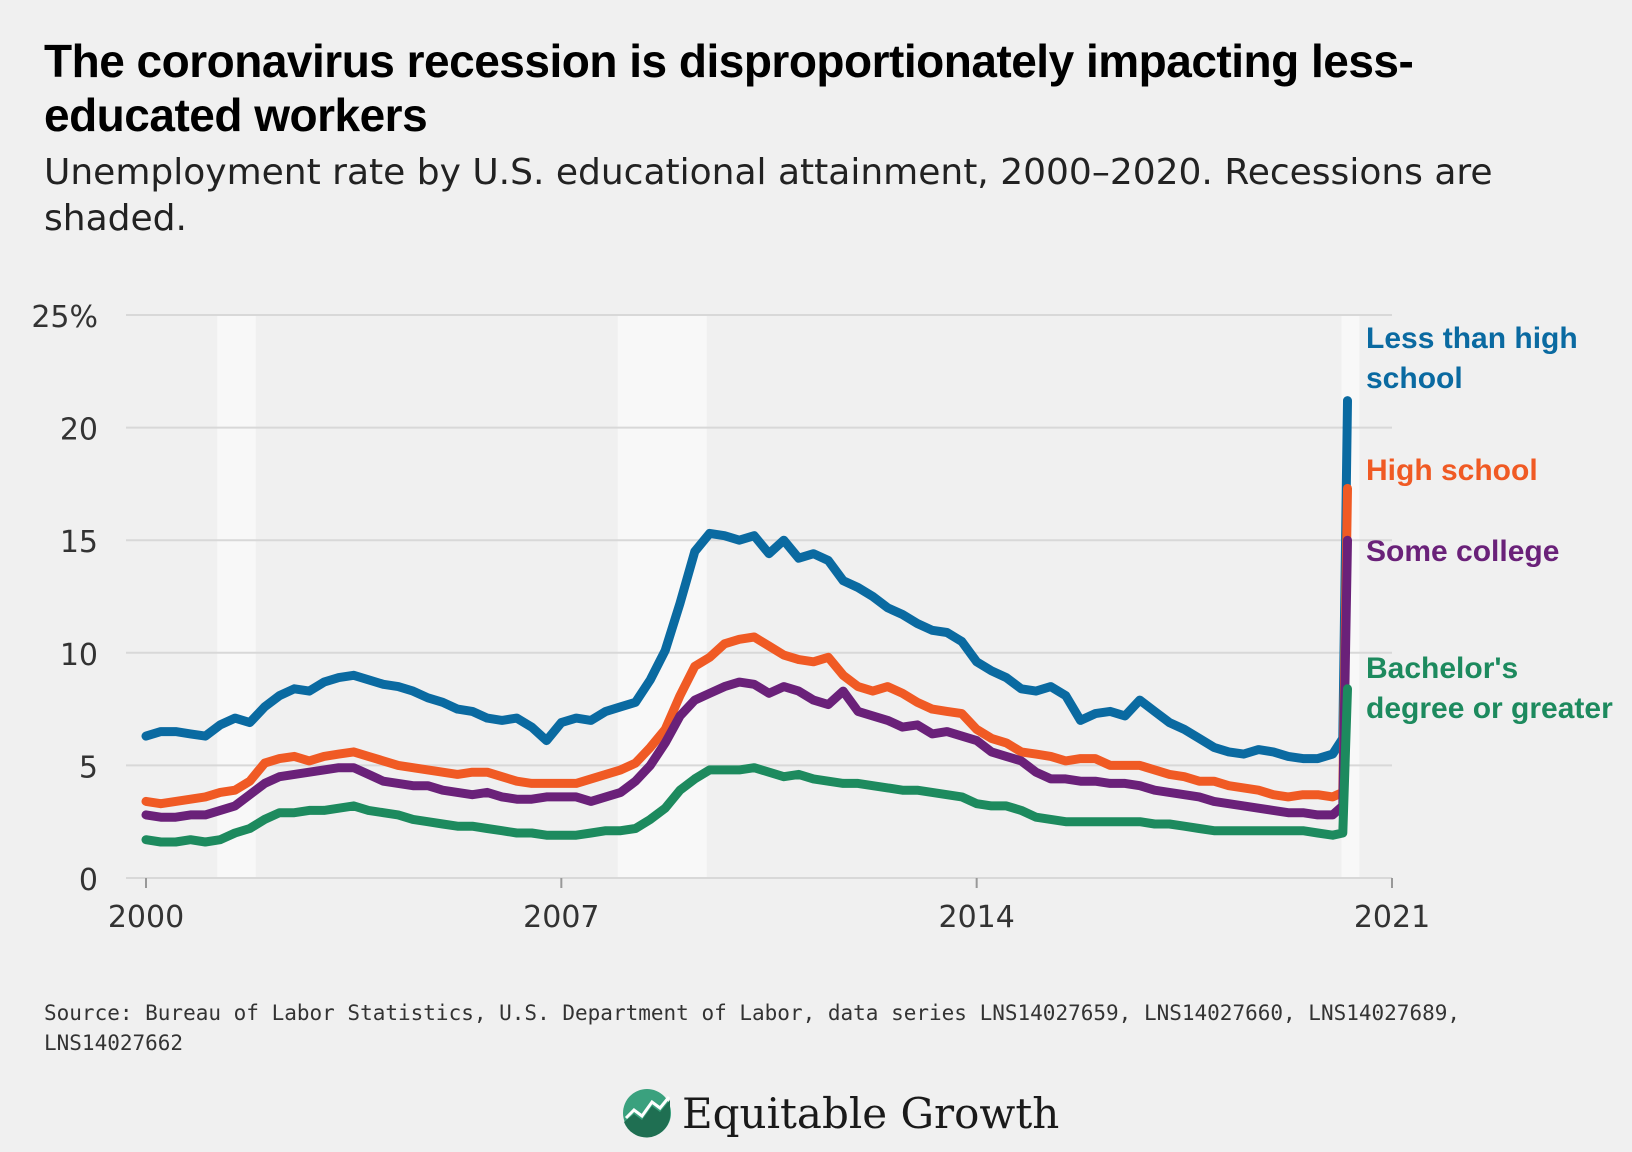 Image resolution: width=1632 pixels, height=1152 pixels. I want to click on y-tick-label: 25%, so click(64, 317).